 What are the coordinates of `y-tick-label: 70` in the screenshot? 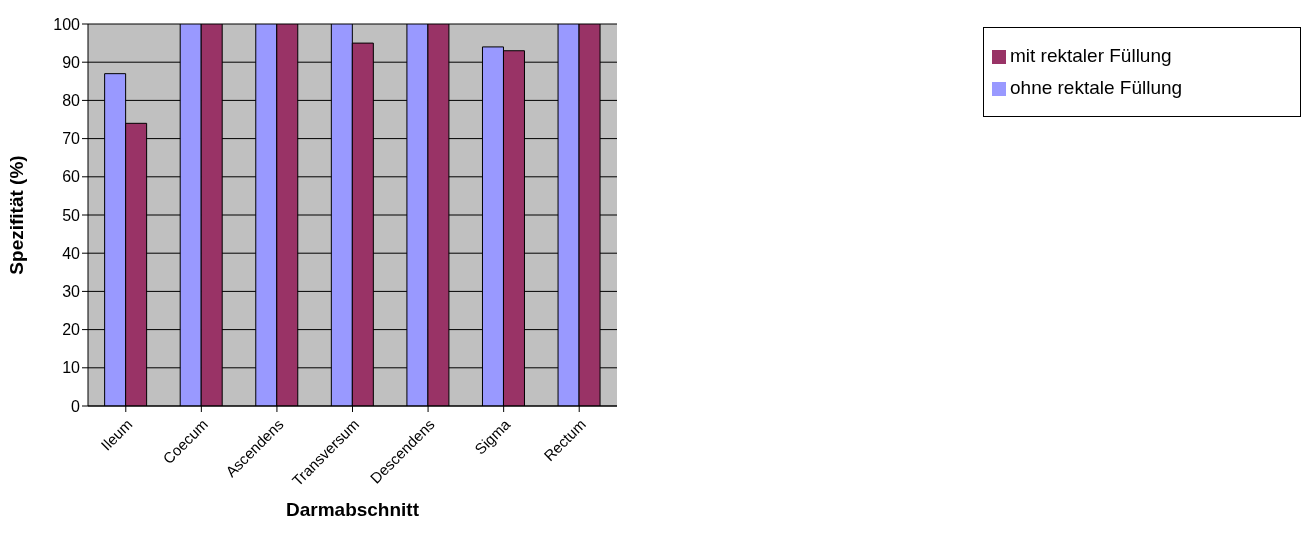 It's located at (71, 139).